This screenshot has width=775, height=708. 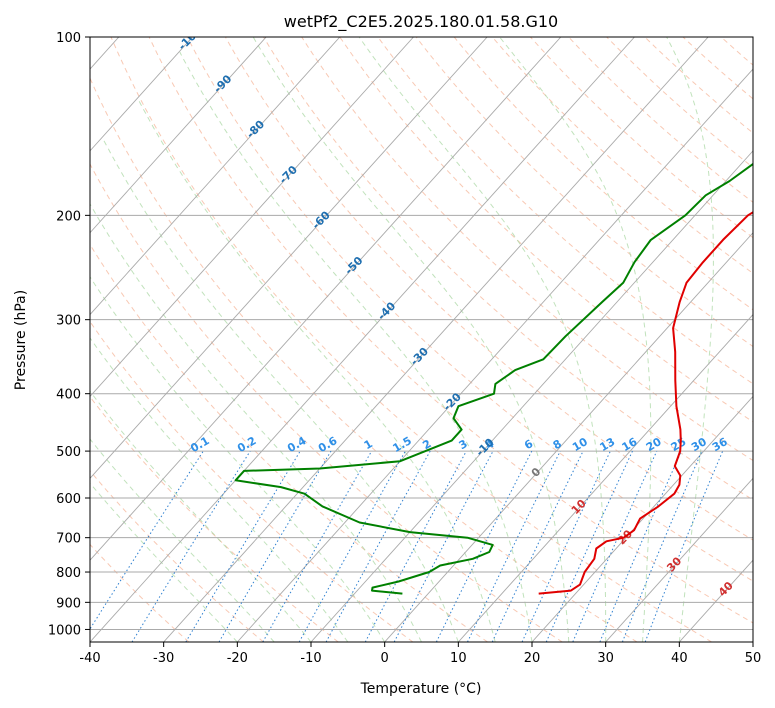 What do you see at coordinates (21, 340) in the screenshot?
I see `y-axis-label: Pressure (hPa)` at bounding box center [21, 340].